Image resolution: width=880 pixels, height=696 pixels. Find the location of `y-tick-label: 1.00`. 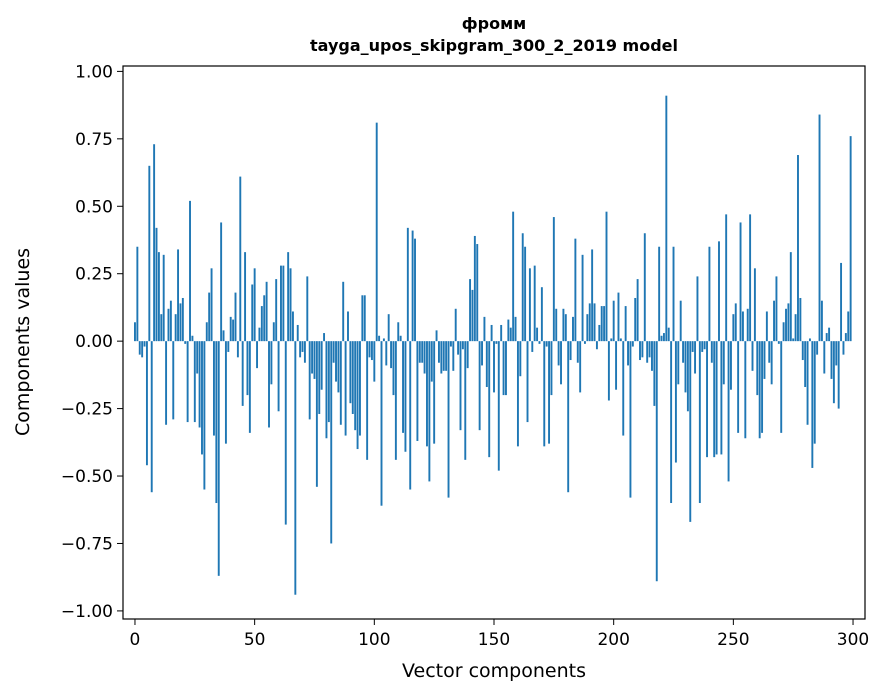

y-tick-label: 1.00 is located at coordinates (94, 72).